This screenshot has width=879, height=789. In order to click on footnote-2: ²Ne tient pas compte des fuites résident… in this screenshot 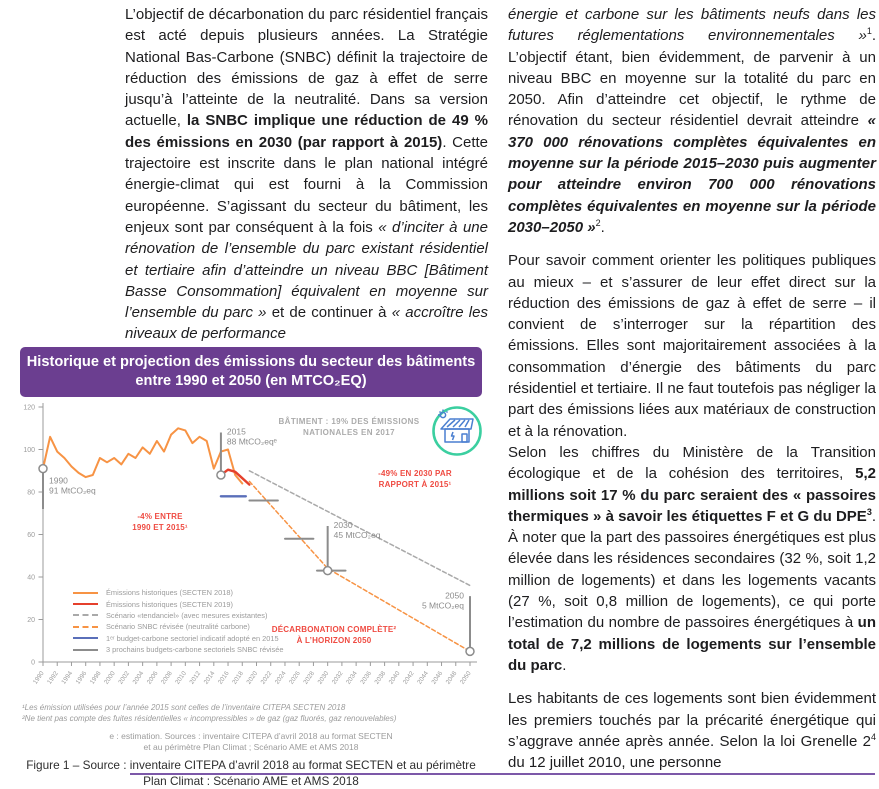, I will do `click(209, 718)`.